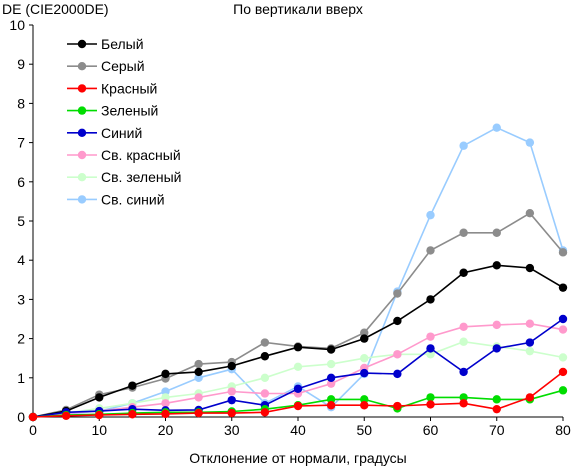 The image size is (571, 468). Describe the element at coordinates (141, 155) in the screenshot. I see `legend-label: Св. красный` at that location.